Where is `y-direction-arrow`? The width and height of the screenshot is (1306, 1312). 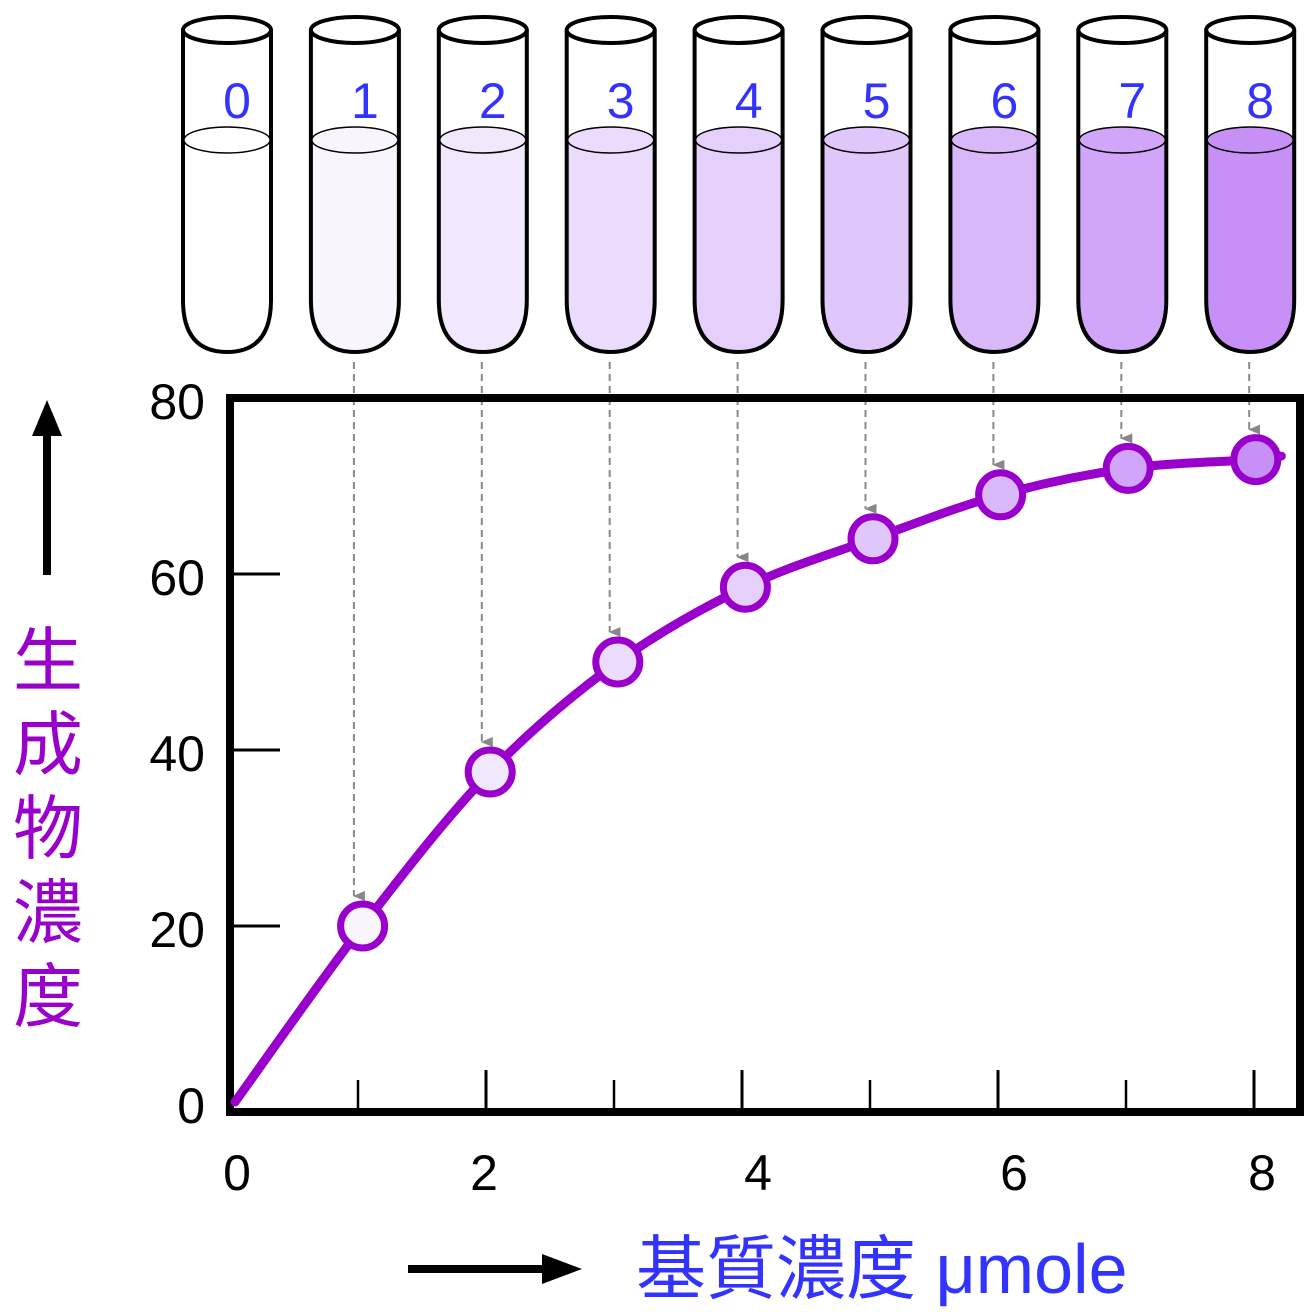
y-direction-arrow is located at coordinates (47, 487).